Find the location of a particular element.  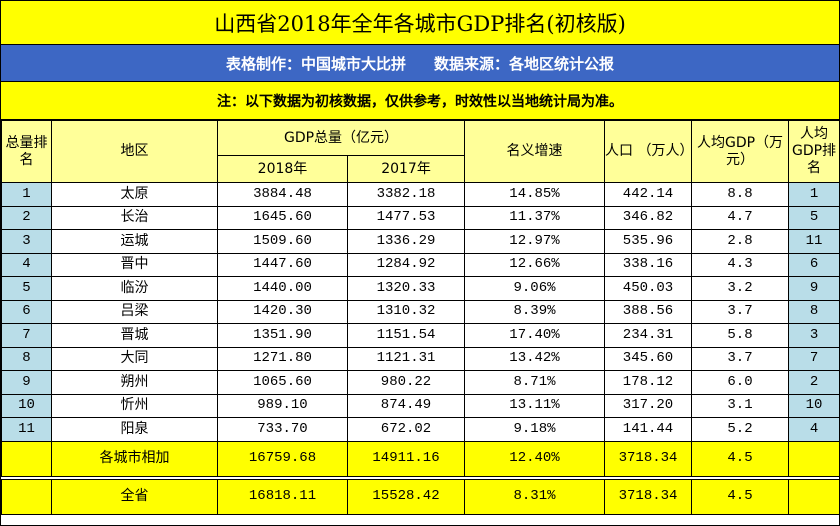

population-cell: 317.20 is located at coordinates (648, 405).